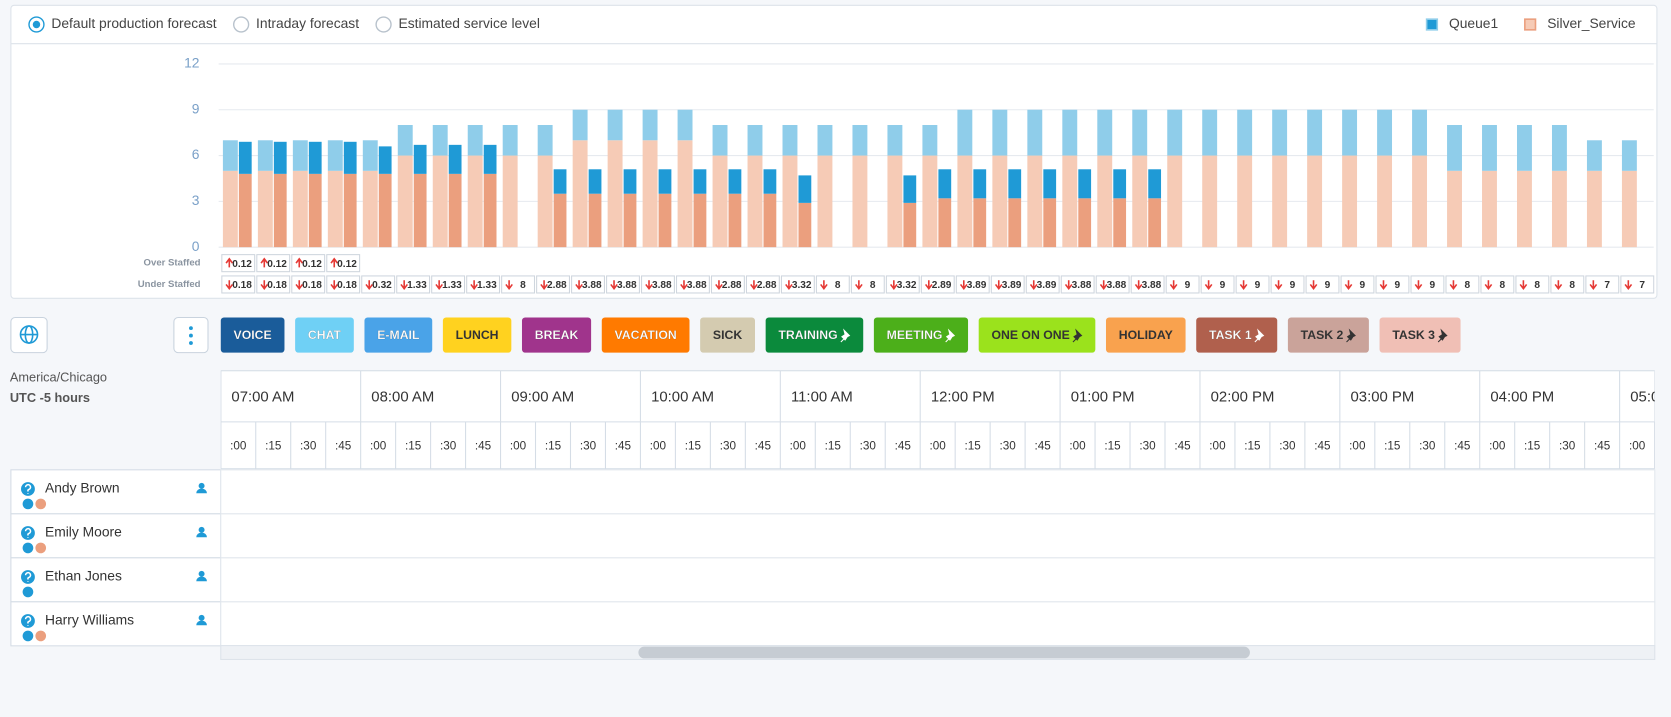  What do you see at coordinates (1328, 334) in the screenshot?
I see `activity-button: TASK 2` at bounding box center [1328, 334].